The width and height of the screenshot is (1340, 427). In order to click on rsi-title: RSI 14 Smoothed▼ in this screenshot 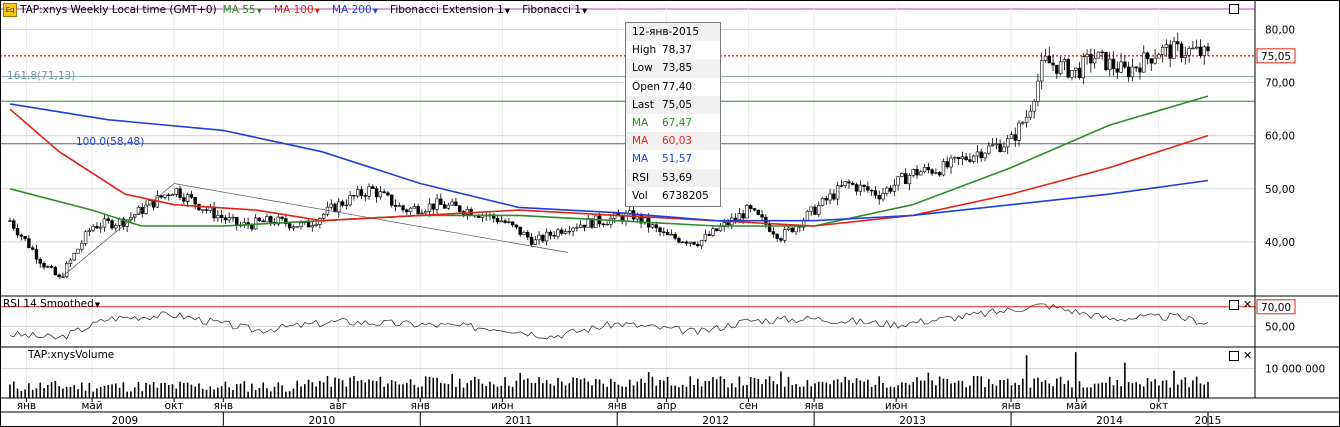, I will do `click(51, 304)`.